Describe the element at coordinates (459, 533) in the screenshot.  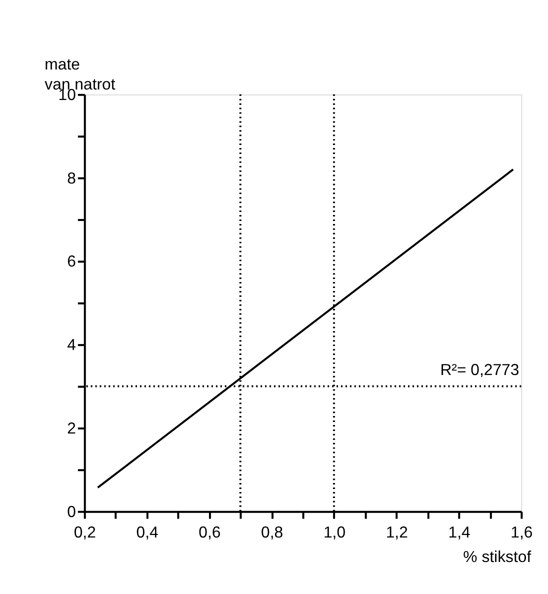
I see `x-tick-label: 1,4` at that location.